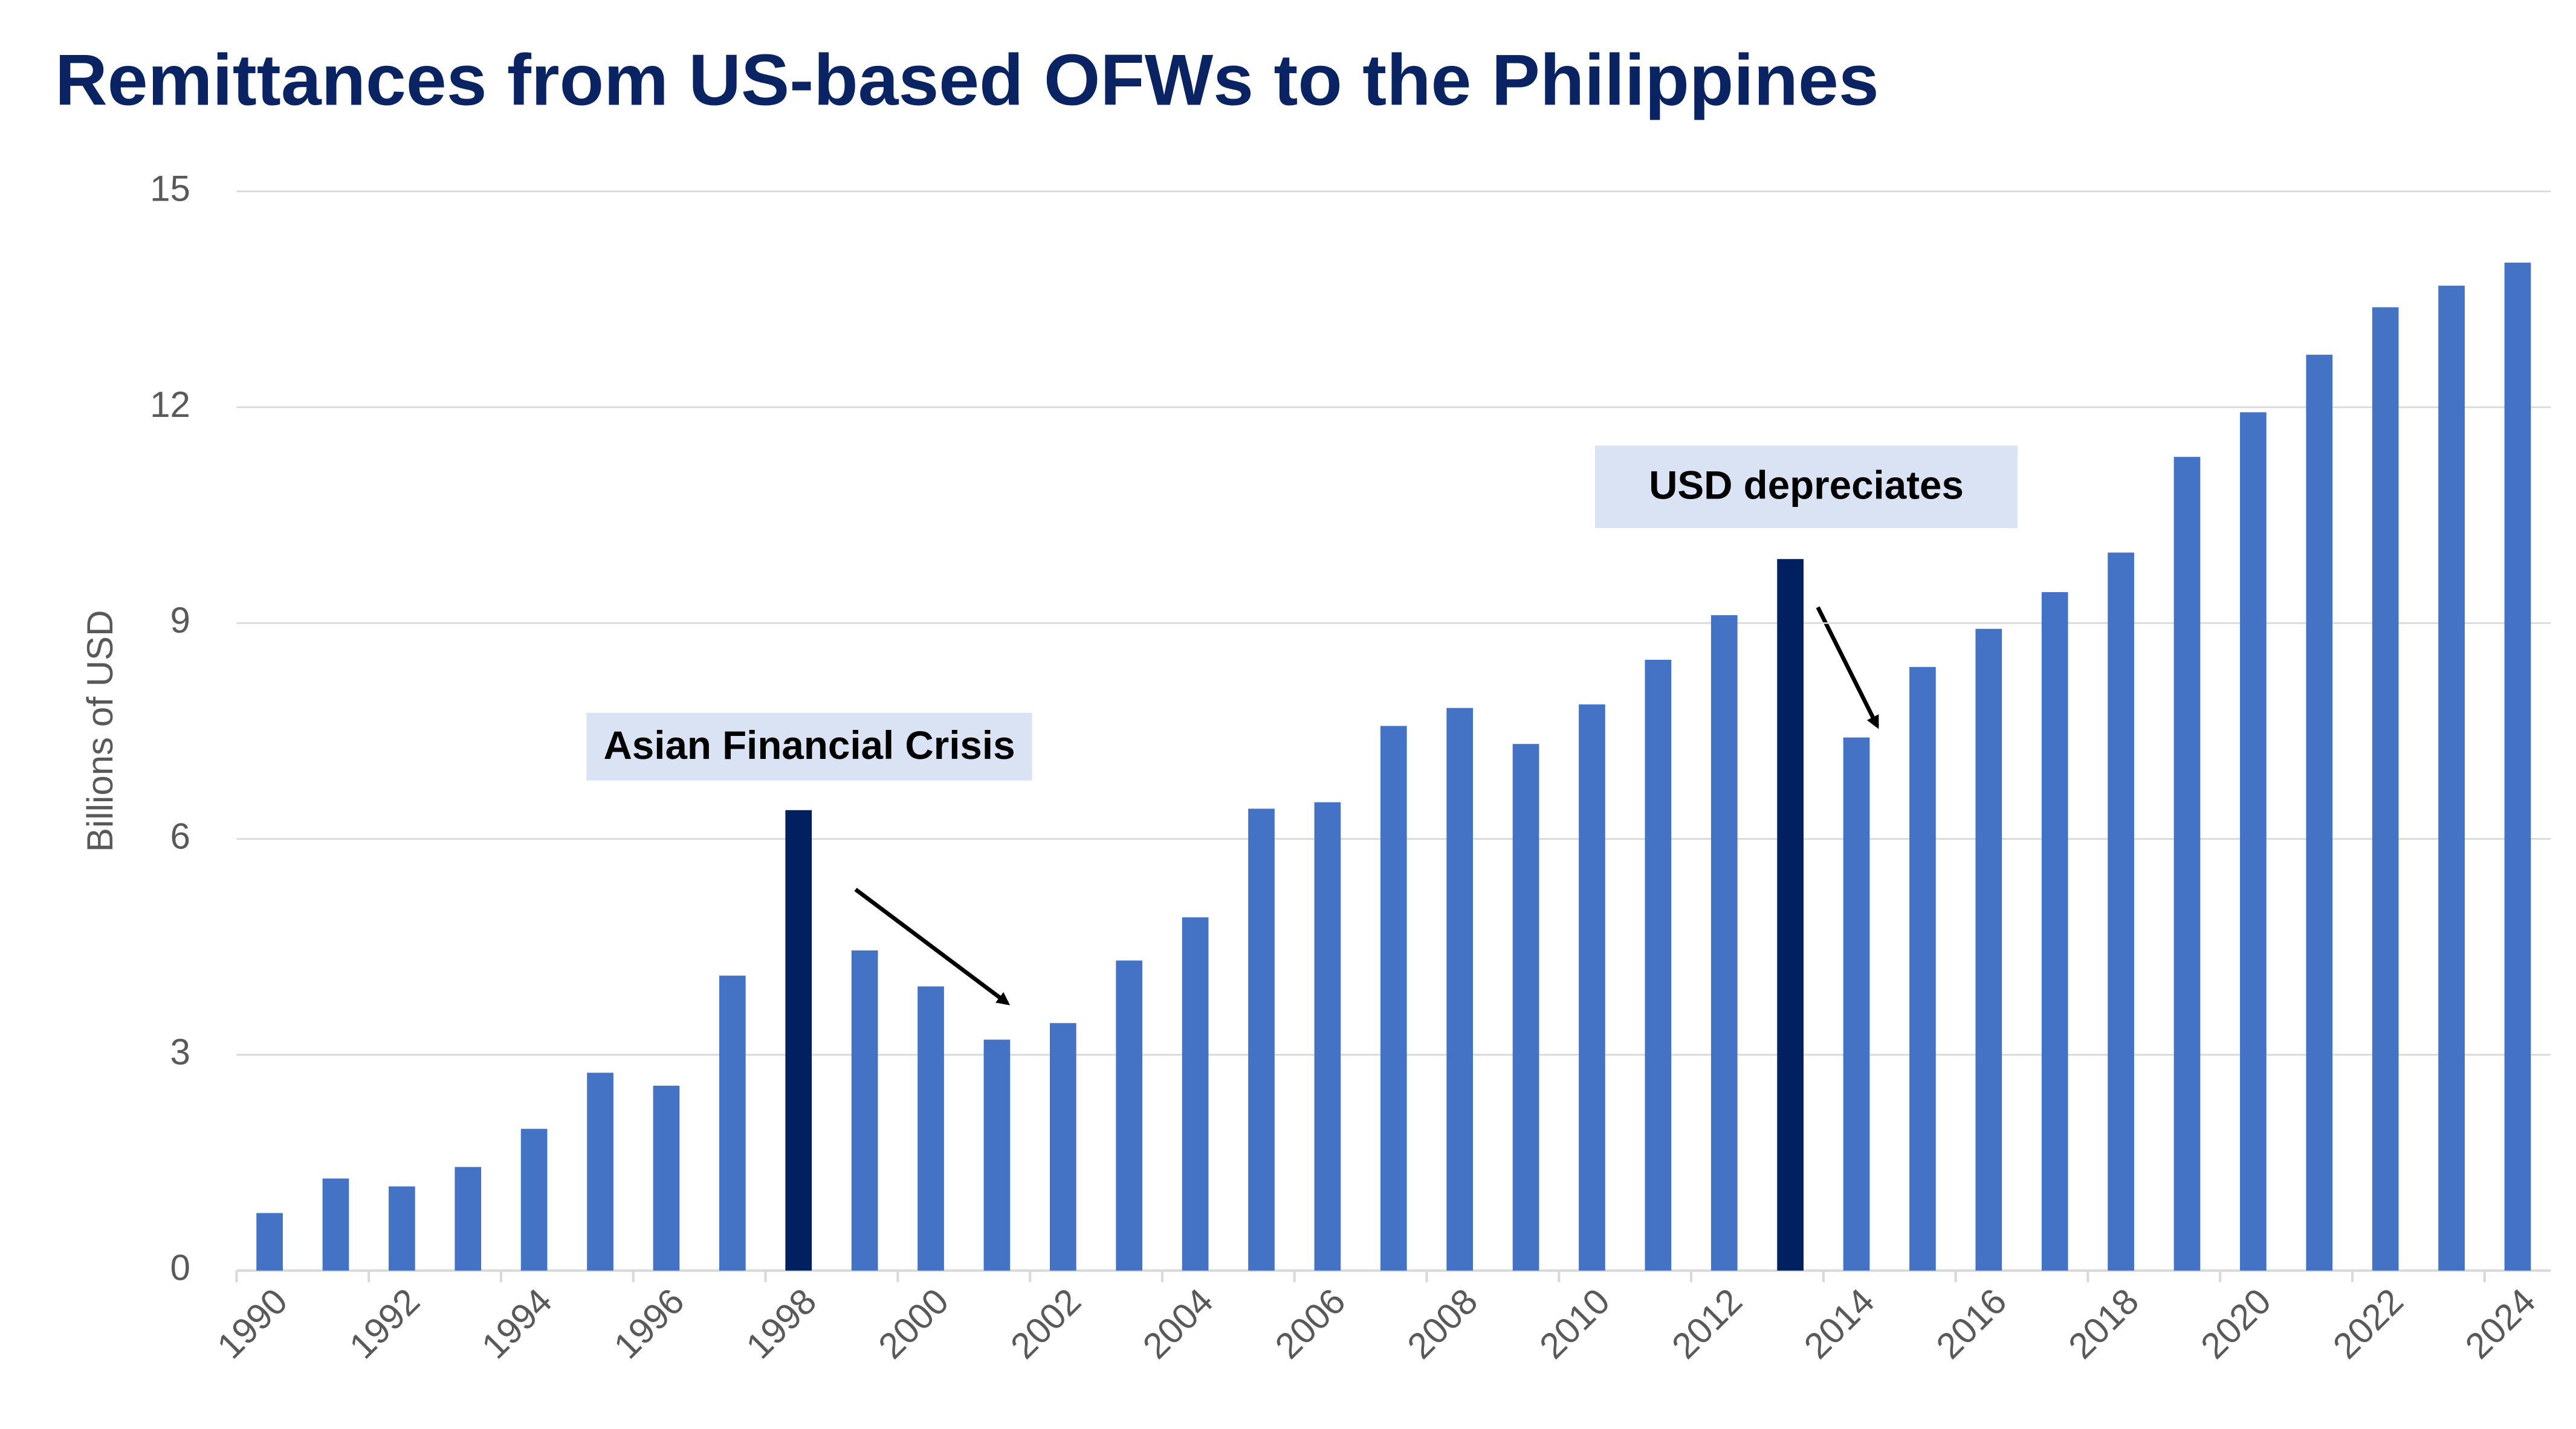 The image size is (2576, 1429). What do you see at coordinates (180, 620) in the screenshot?
I see `y-tick-label: 9` at bounding box center [180, 620].